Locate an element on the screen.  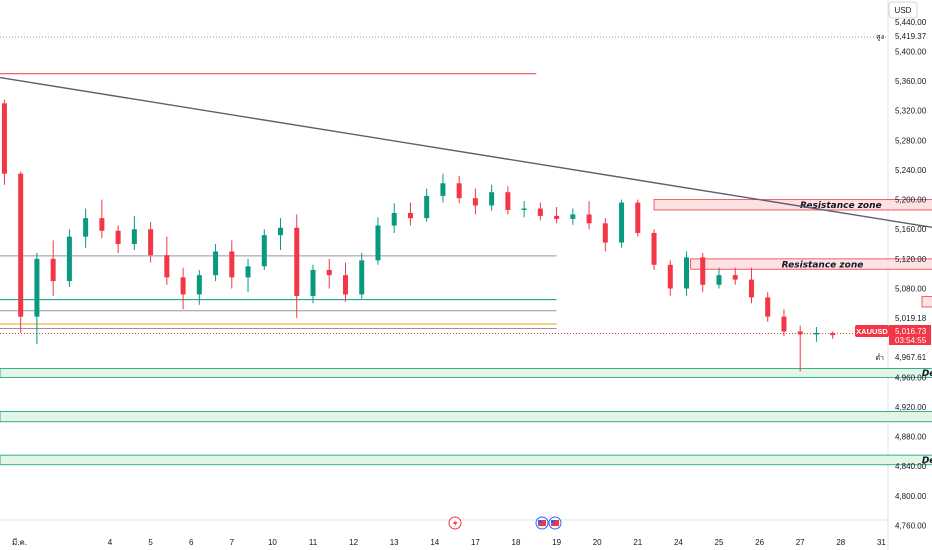
price-tick-label: 5,080.00 is located at coordinates (911, 288).